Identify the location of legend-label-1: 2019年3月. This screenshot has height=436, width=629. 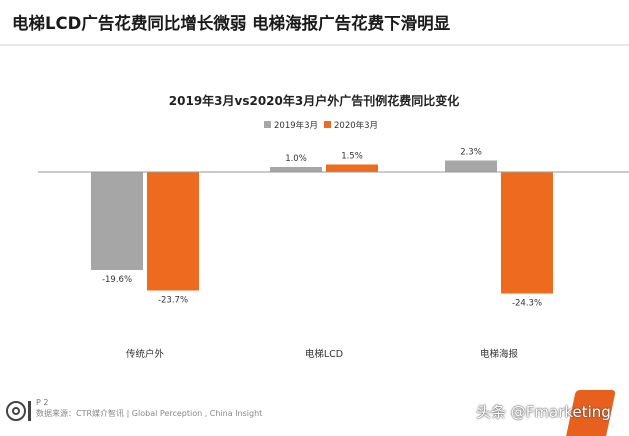
(296, 125).